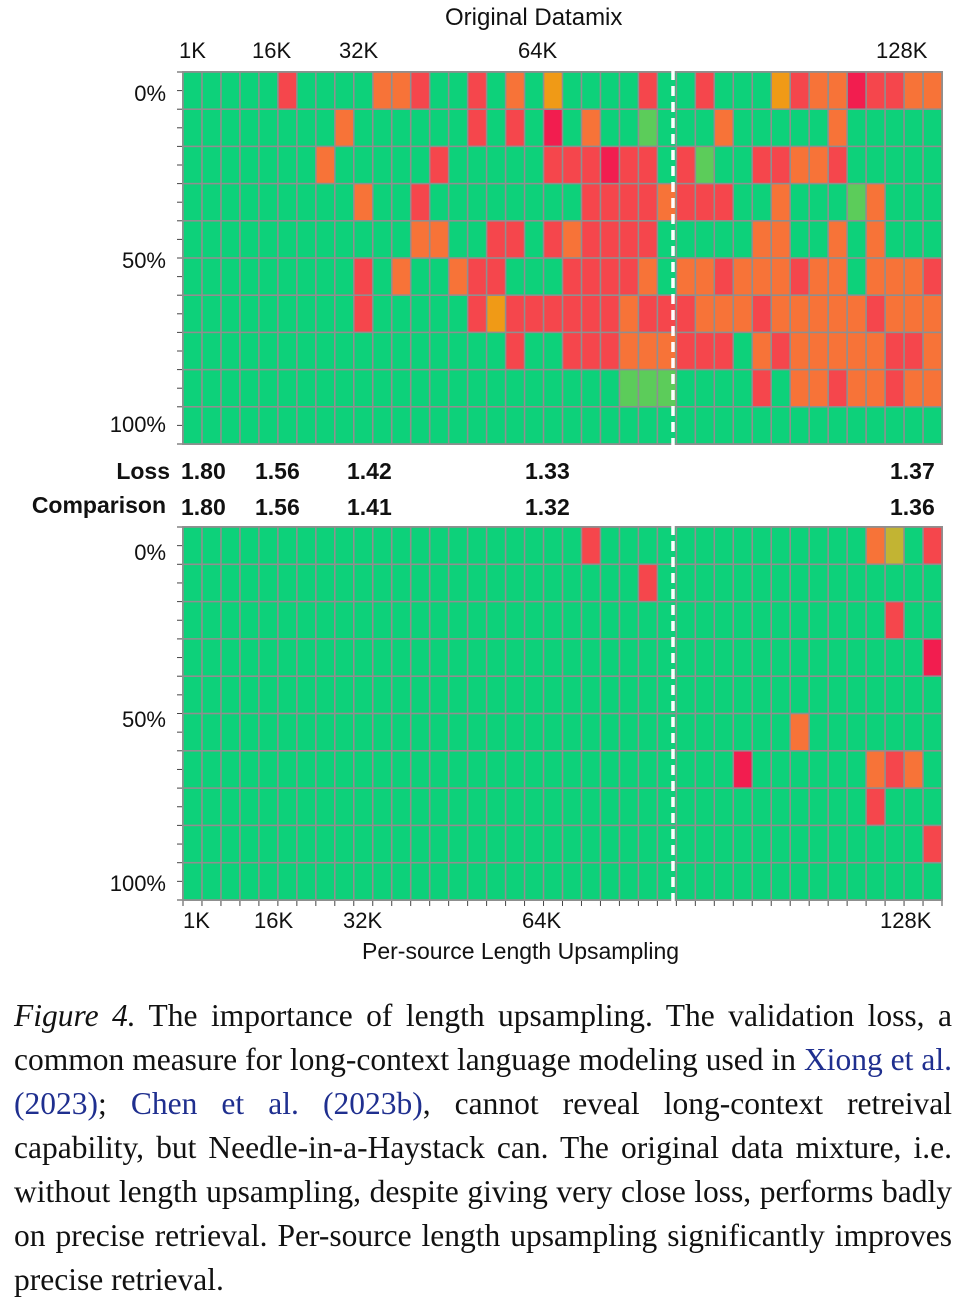 This screenshot has height=1308, width=970. What do you see at coordinates (483, 1081) in the screenshot?
I see `citation-xiong-2023: Xiong et al. (2023)` at bounding box center [483, 1081].